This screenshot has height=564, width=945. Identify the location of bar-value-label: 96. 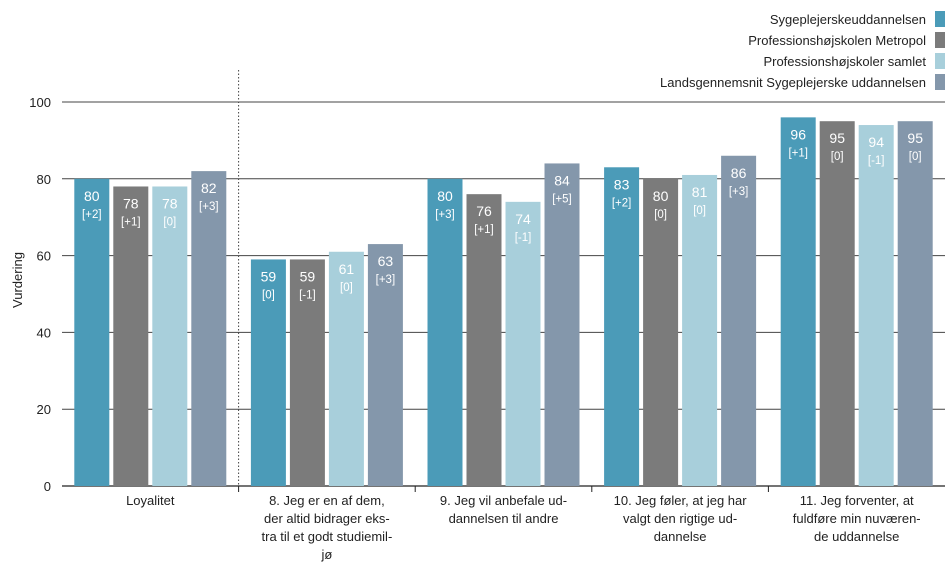
(798, 134).